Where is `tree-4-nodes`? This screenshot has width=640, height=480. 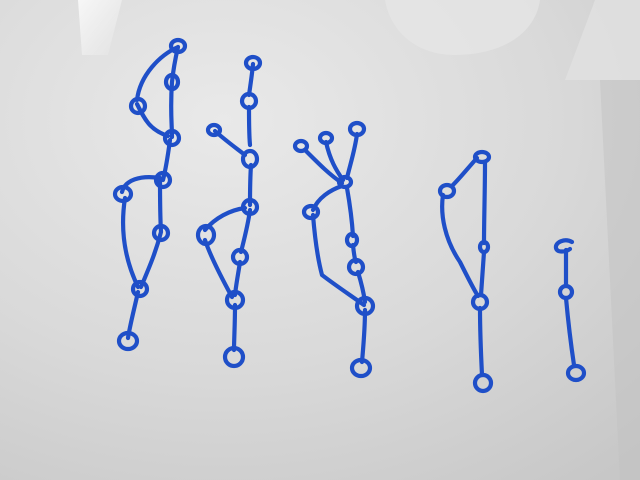
tree-4-nodes is located at coordinates (465, 271).